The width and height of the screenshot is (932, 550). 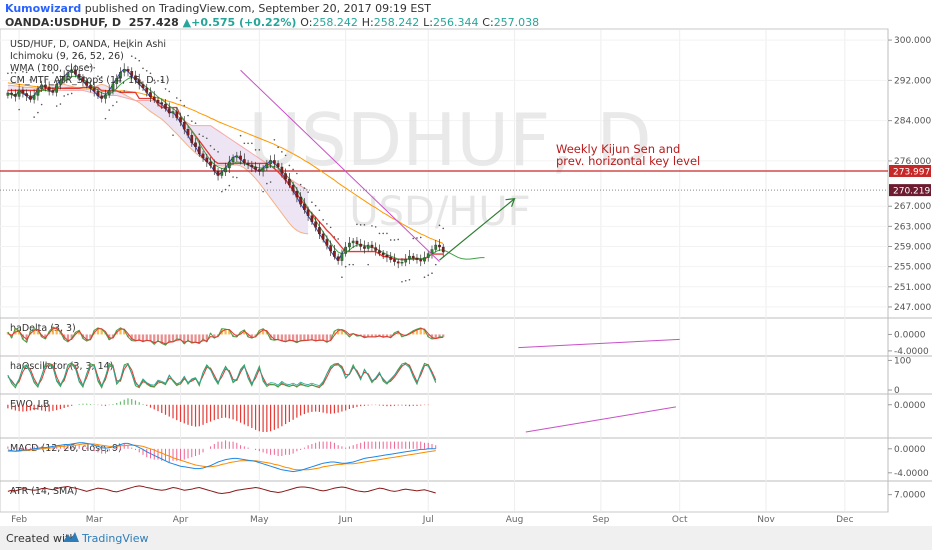 What do you see at coordinates (71, 537) in the screenshot?
I see `tradingview-logo-icon` at bounding box center [71, 537].